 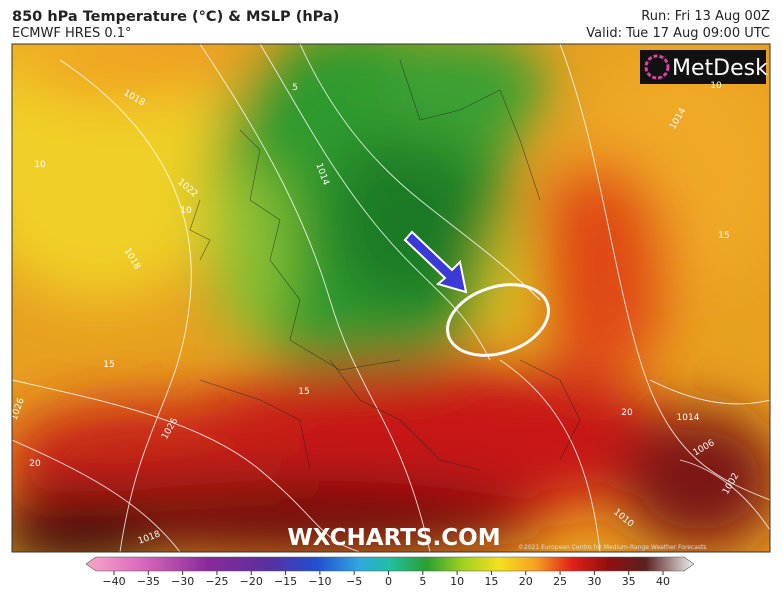 What do you see at coordinates (113, 581) in the screenshot?
I see `colorbar-label: −40` at bounding box center [113, 581].